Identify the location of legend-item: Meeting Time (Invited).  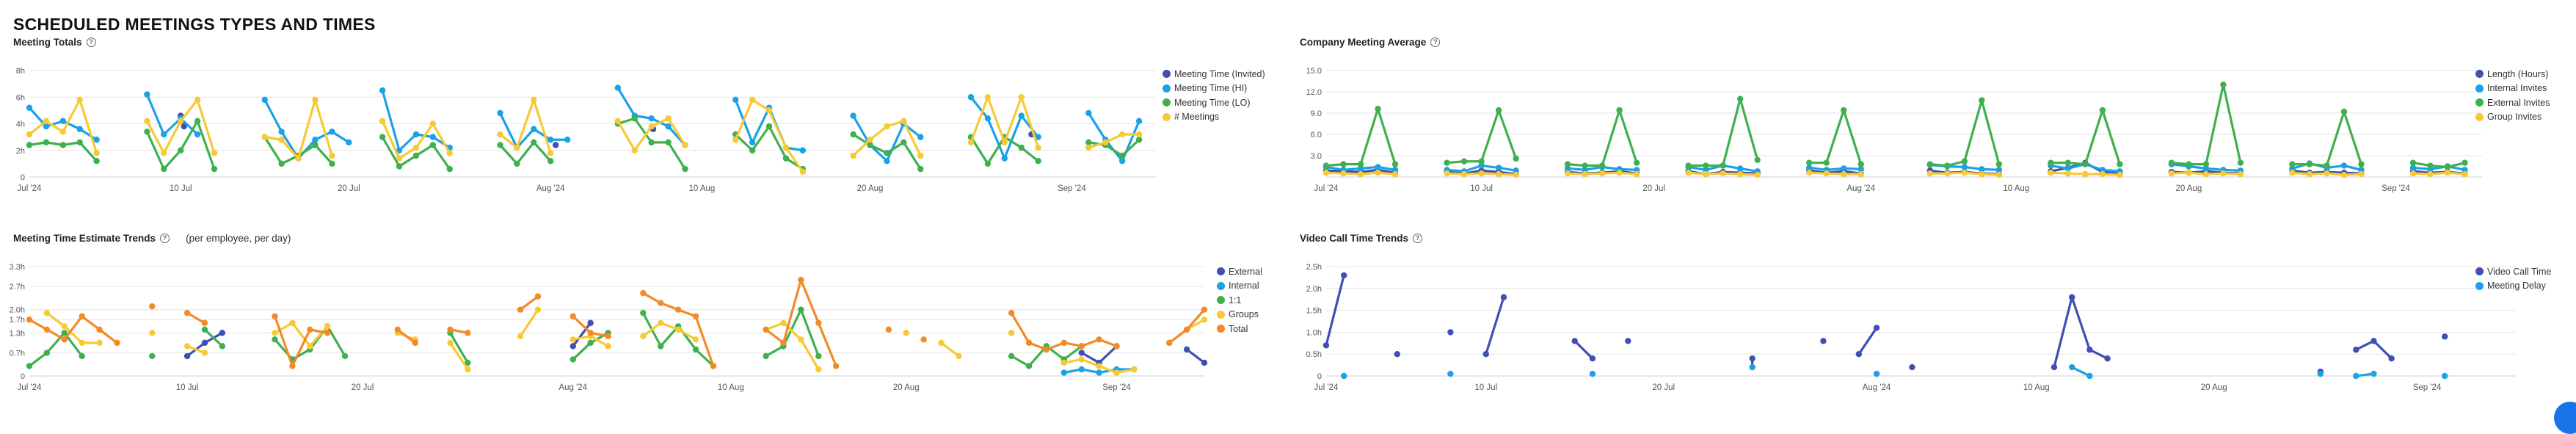
(1214, 74).